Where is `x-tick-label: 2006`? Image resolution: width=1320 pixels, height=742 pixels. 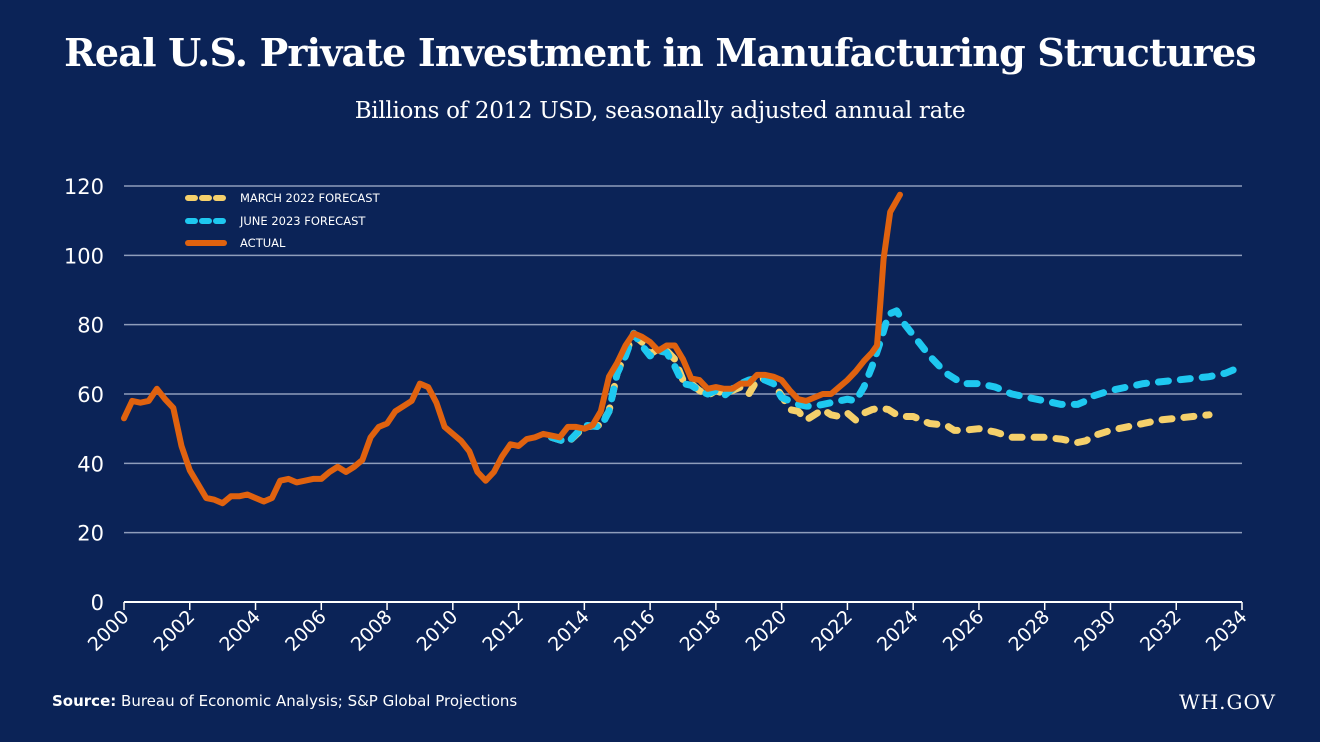
x-tick-label: 2006 is located at coordinates (306, 631).